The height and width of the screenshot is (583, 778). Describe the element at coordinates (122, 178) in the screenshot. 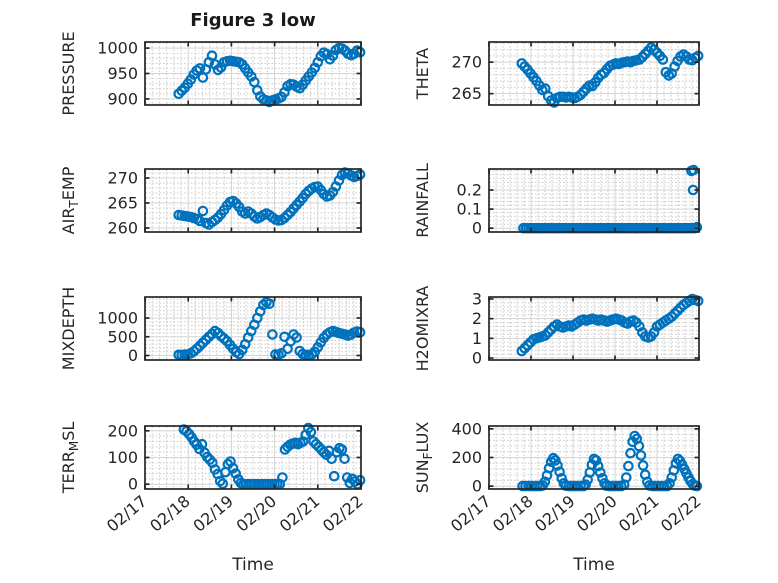

I see `y-tick-label: 270` at that location.